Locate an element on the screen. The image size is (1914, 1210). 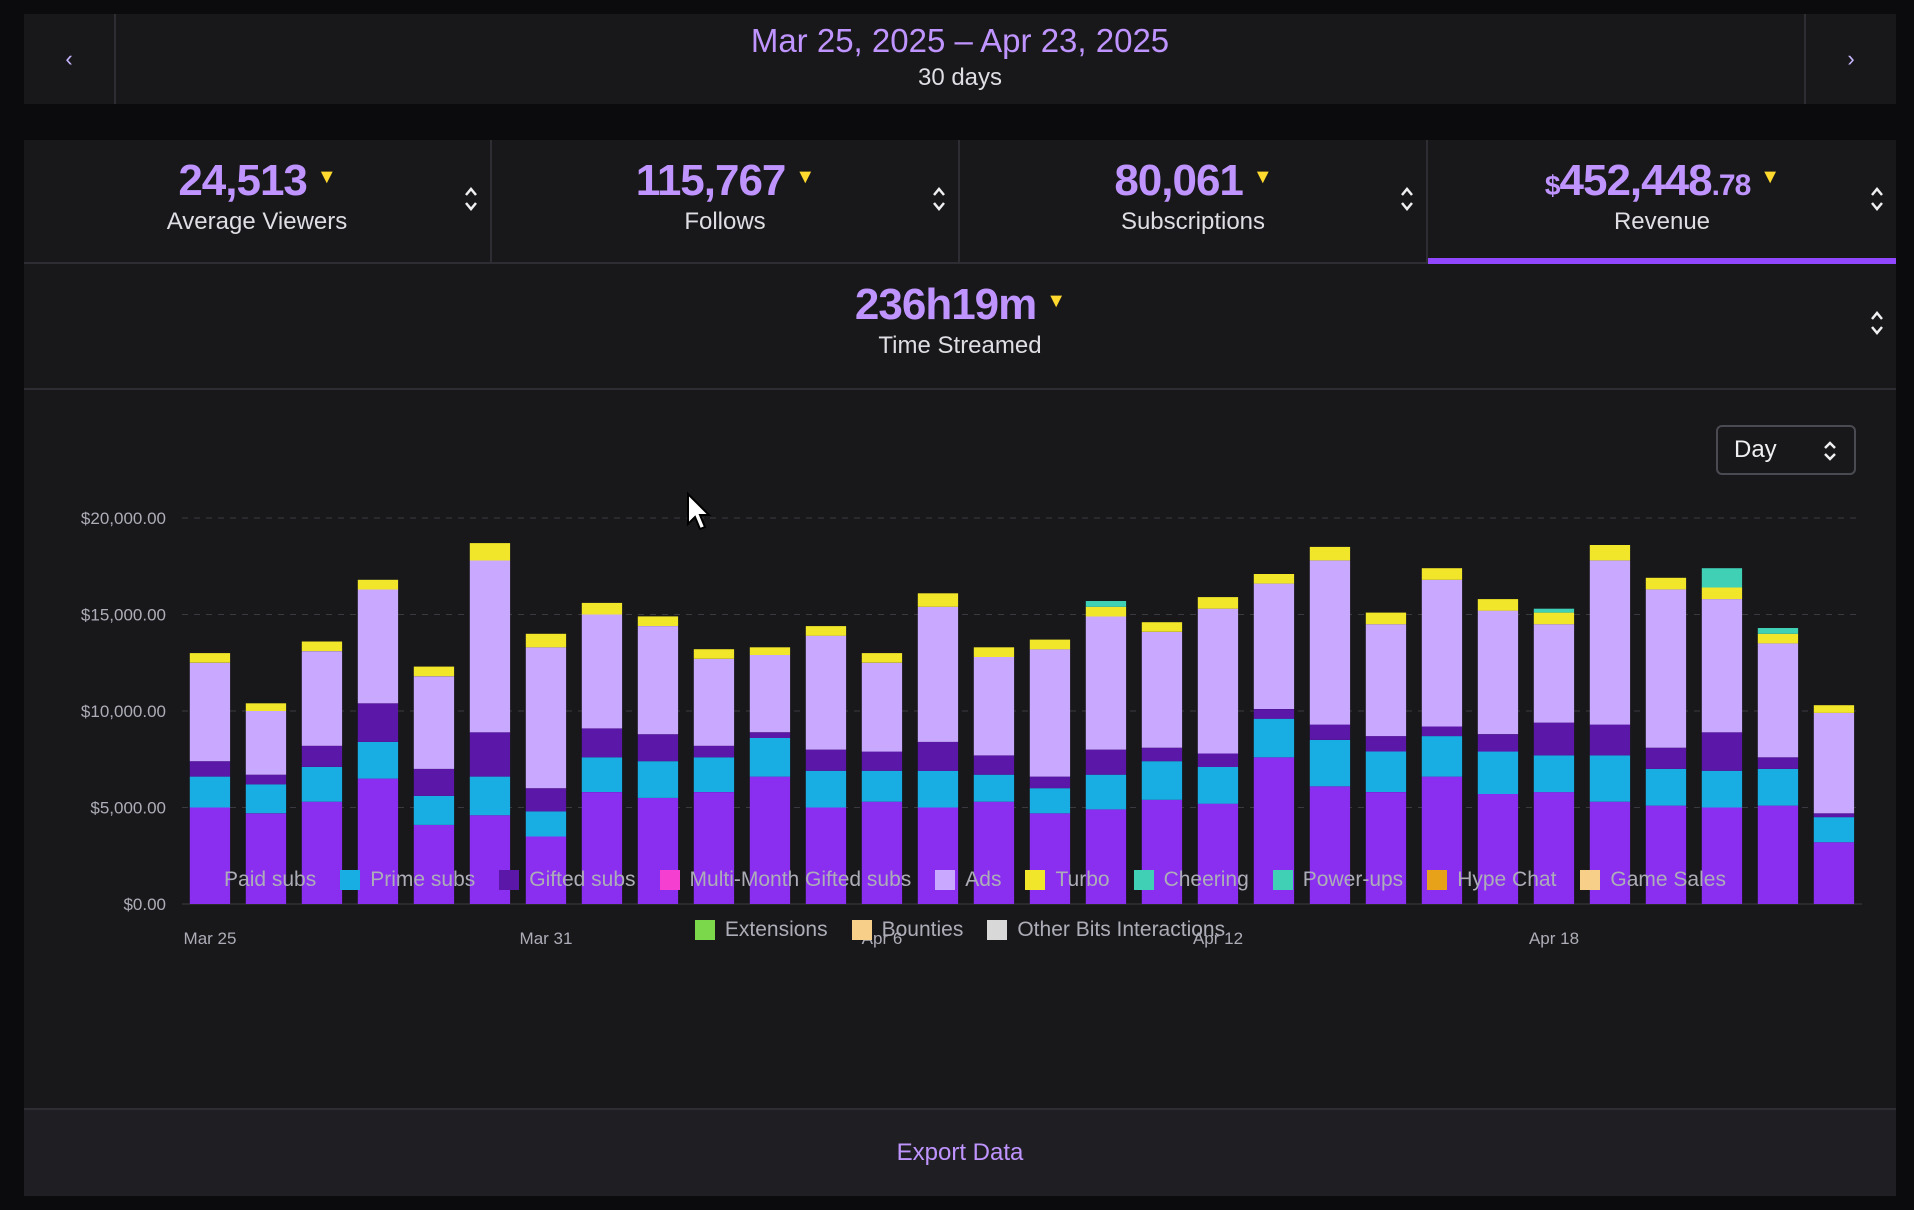
stat-label: Follows is located at coordinates (725, 221).